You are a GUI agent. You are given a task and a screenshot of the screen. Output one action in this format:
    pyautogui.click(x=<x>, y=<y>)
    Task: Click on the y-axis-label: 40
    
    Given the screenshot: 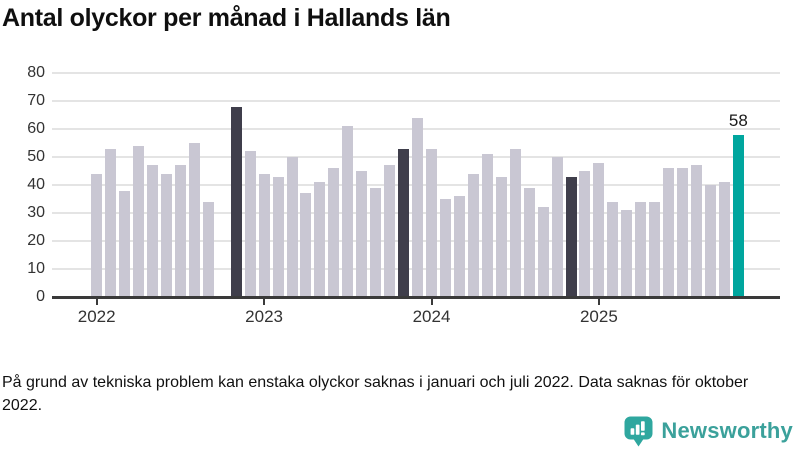 What is the action you would take?
    pyautogui.click(x=36, y=184)
    